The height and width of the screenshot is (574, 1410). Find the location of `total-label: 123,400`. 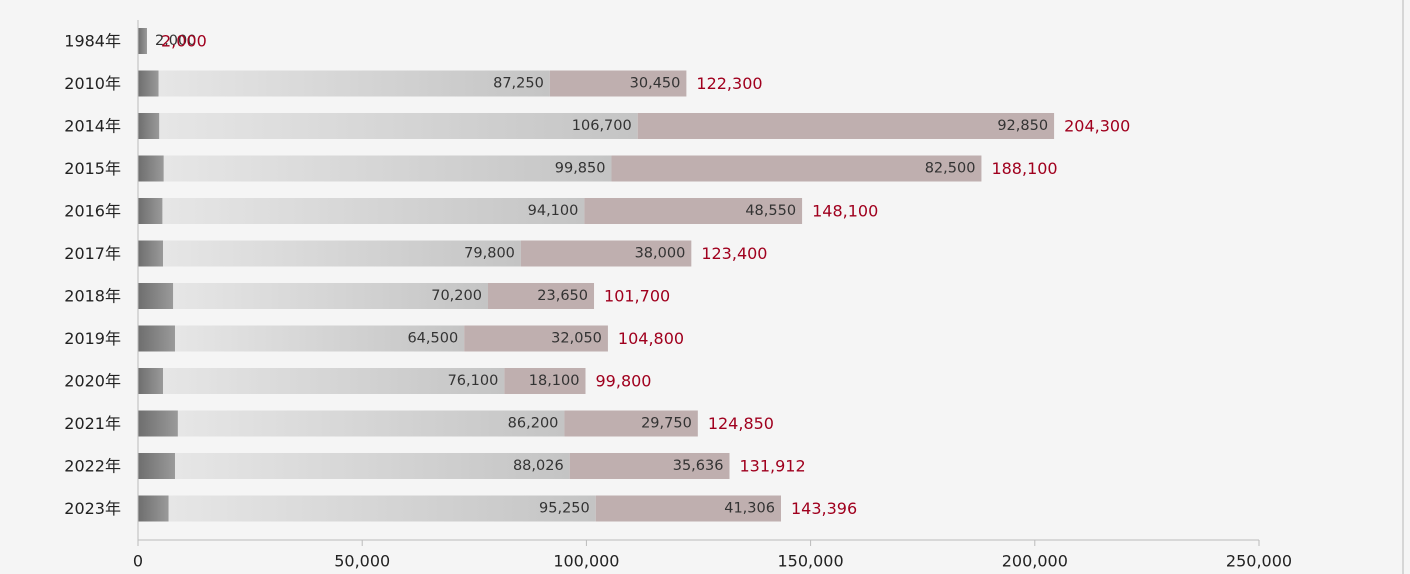

total-label: 123,400 is located at coordinates (734, 253).